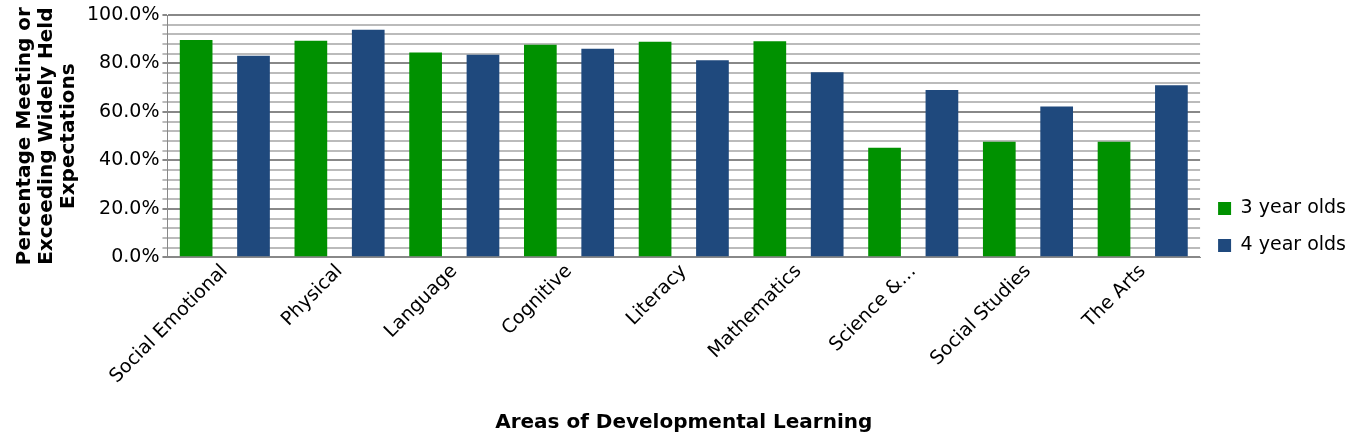 The width and height of the screenshot is (1366, 444). Describe the element at coordinates (129, 158) in the screenshot. I see `y-tick-label: 40.0%` at that location.